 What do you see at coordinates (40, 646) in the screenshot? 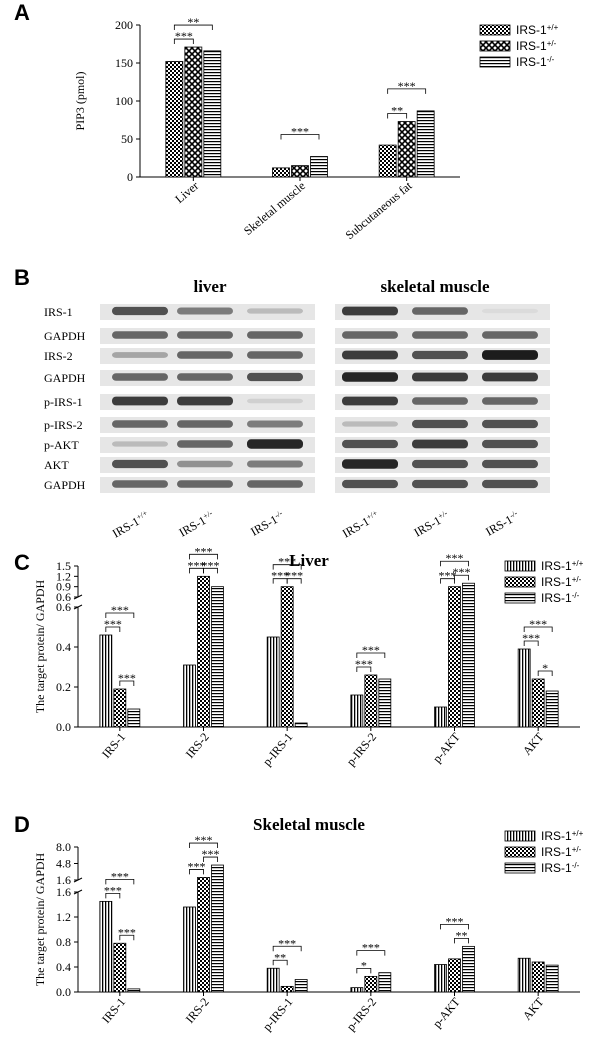
I see `y-axis-title: The target protein/ GAPDH` at bounding box center [40, 646].